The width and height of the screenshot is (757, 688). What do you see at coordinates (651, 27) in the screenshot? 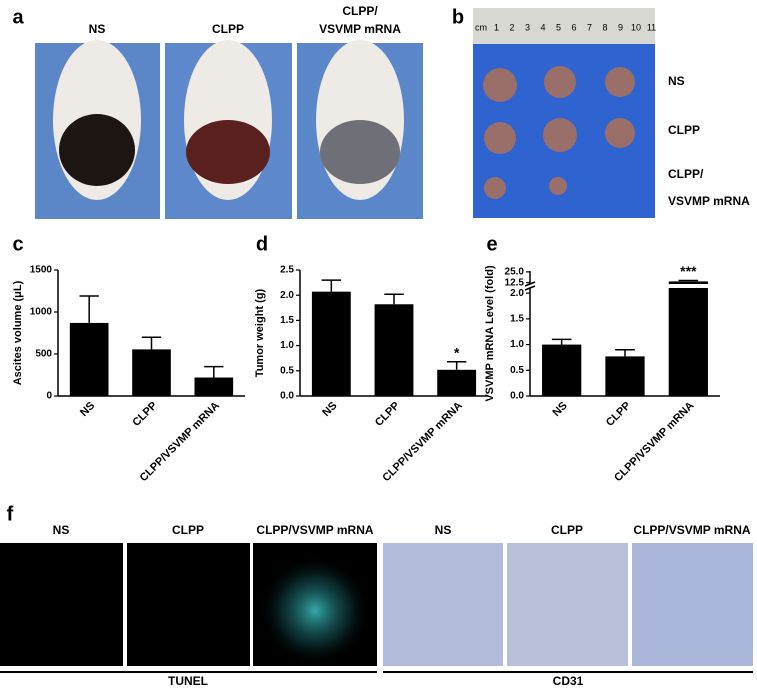
I see `ruler-number: 11` at bounding box center [651, 27].